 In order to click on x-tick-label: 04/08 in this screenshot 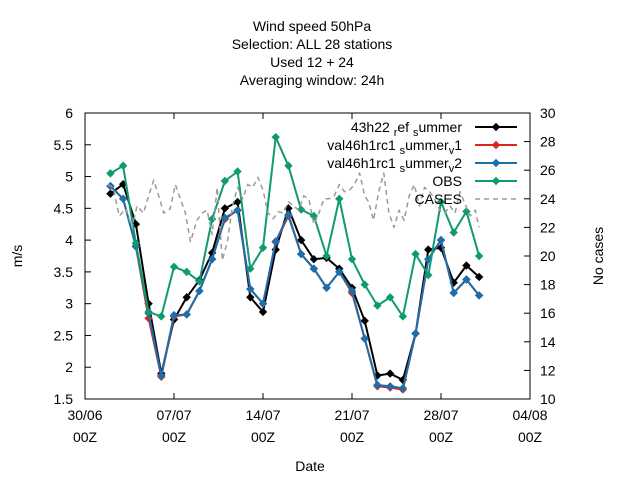, I will do `click(529, 415)`.